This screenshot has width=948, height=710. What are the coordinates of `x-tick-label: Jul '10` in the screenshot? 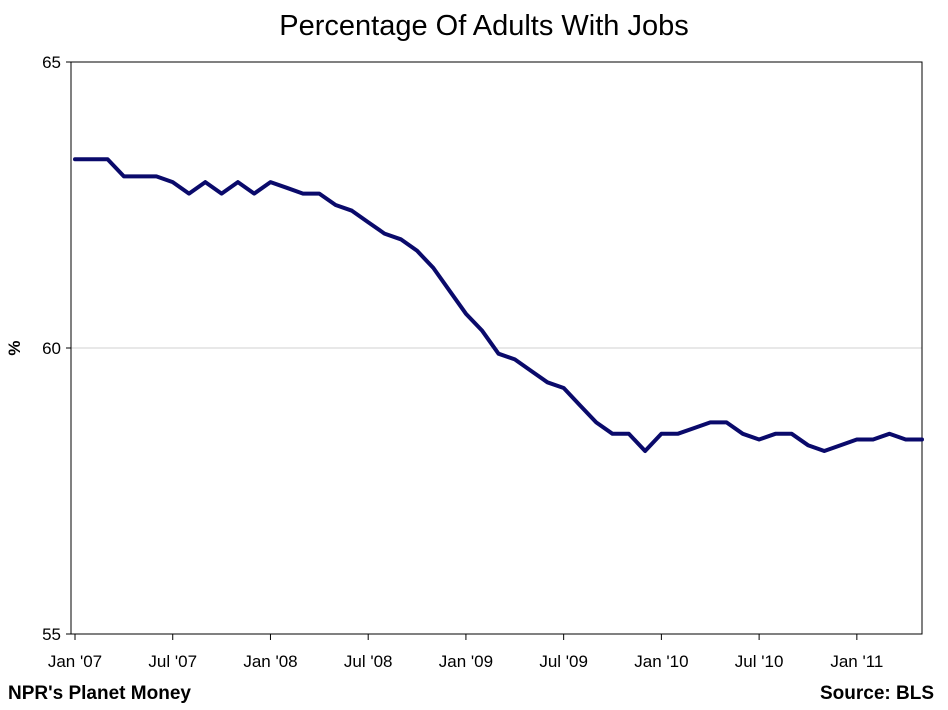 It's located at (759, 661).